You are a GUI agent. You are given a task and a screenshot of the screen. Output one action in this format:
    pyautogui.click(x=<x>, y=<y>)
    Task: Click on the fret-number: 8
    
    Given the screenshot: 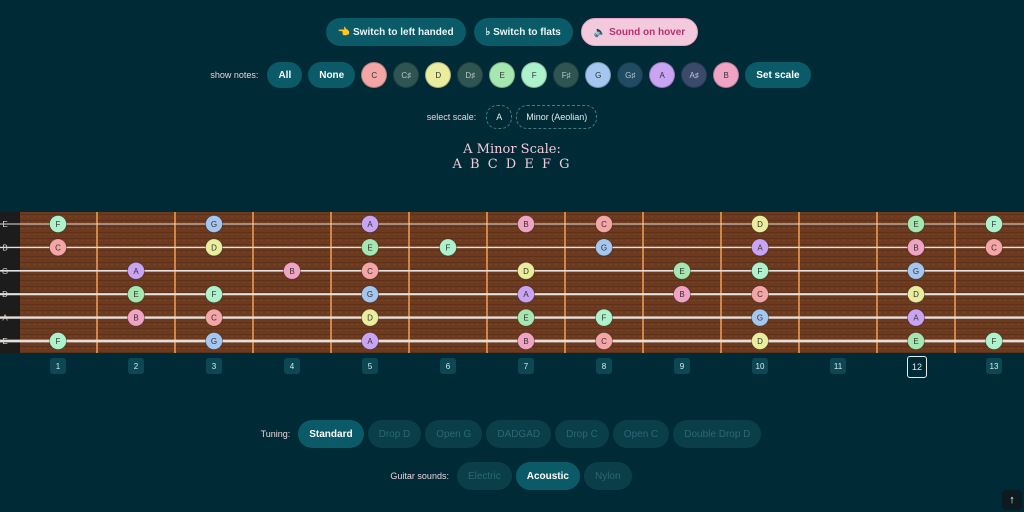 What is the action you would take?
    pyautogui.click(x=604, y=366)
    